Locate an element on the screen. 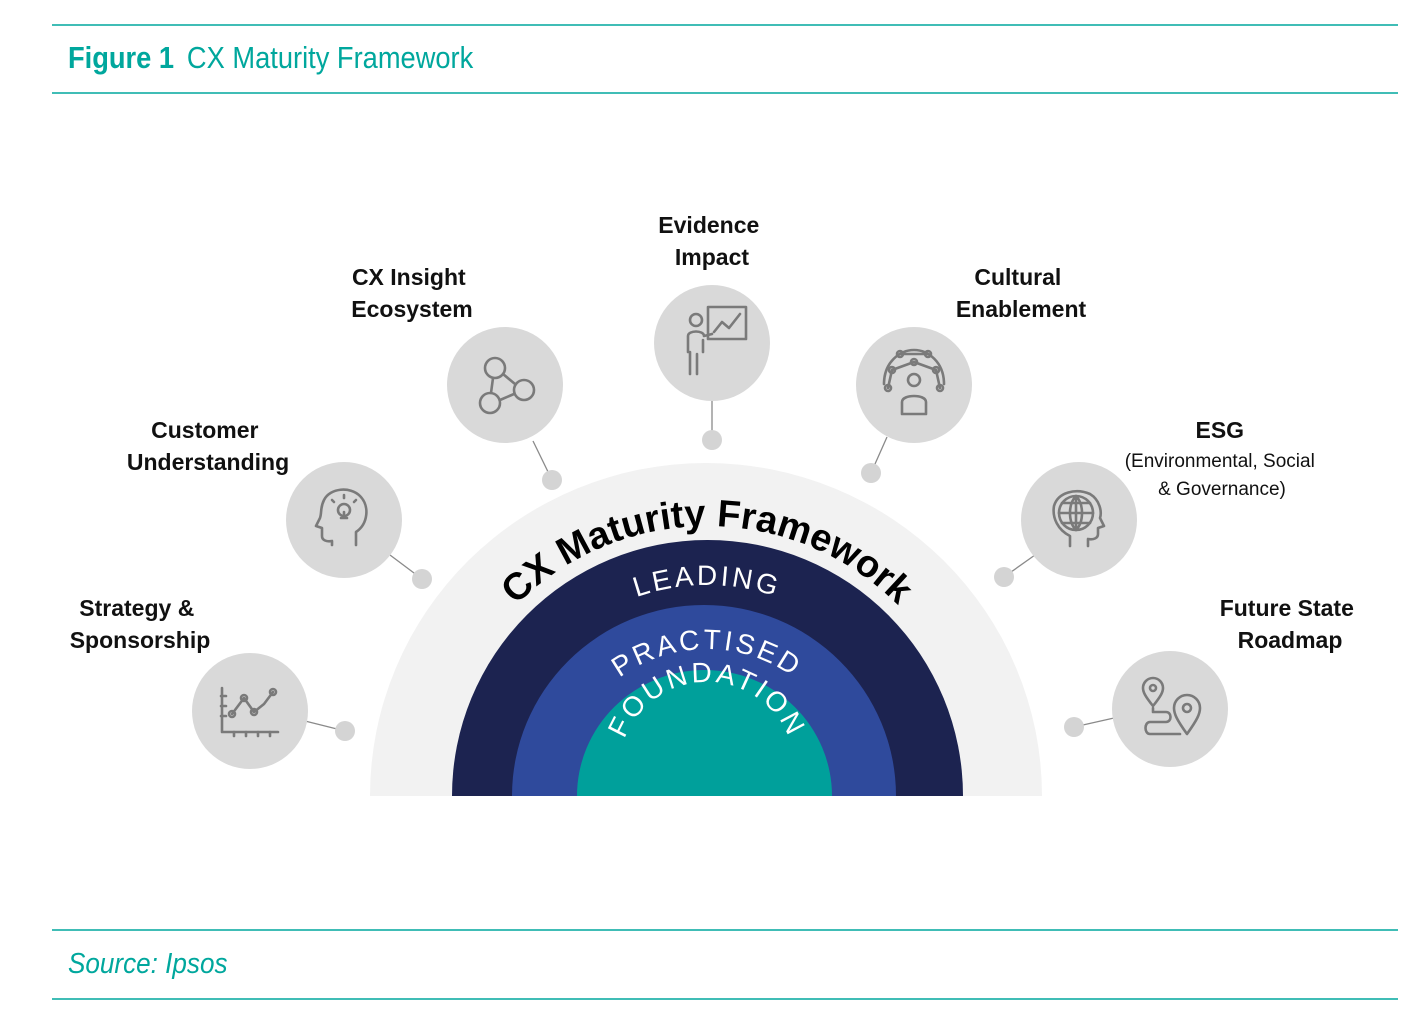 The height and width of the screenshot is (1028, 1422). pillar-strategy-sponsorship: Strategy & Sponsorship is located at coordinates (189, 682).